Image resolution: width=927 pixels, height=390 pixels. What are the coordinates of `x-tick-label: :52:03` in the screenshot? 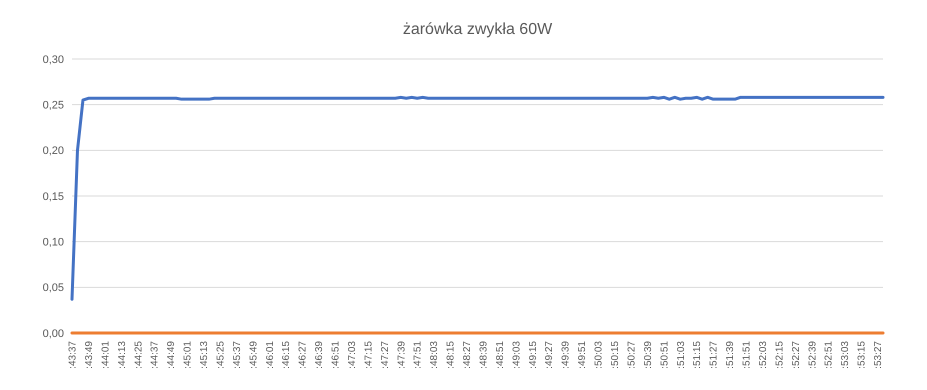 It's located at (763, 354).